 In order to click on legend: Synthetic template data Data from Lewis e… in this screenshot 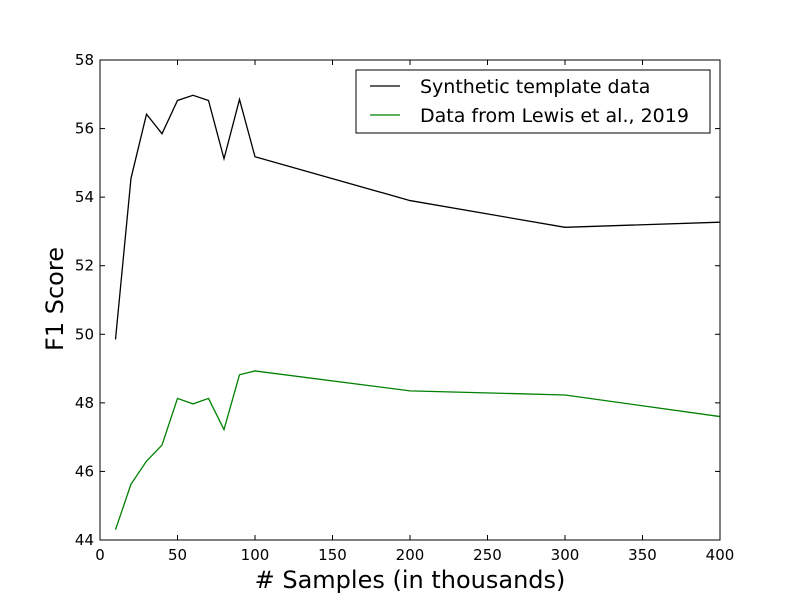, I will do `click(533, 101)`.